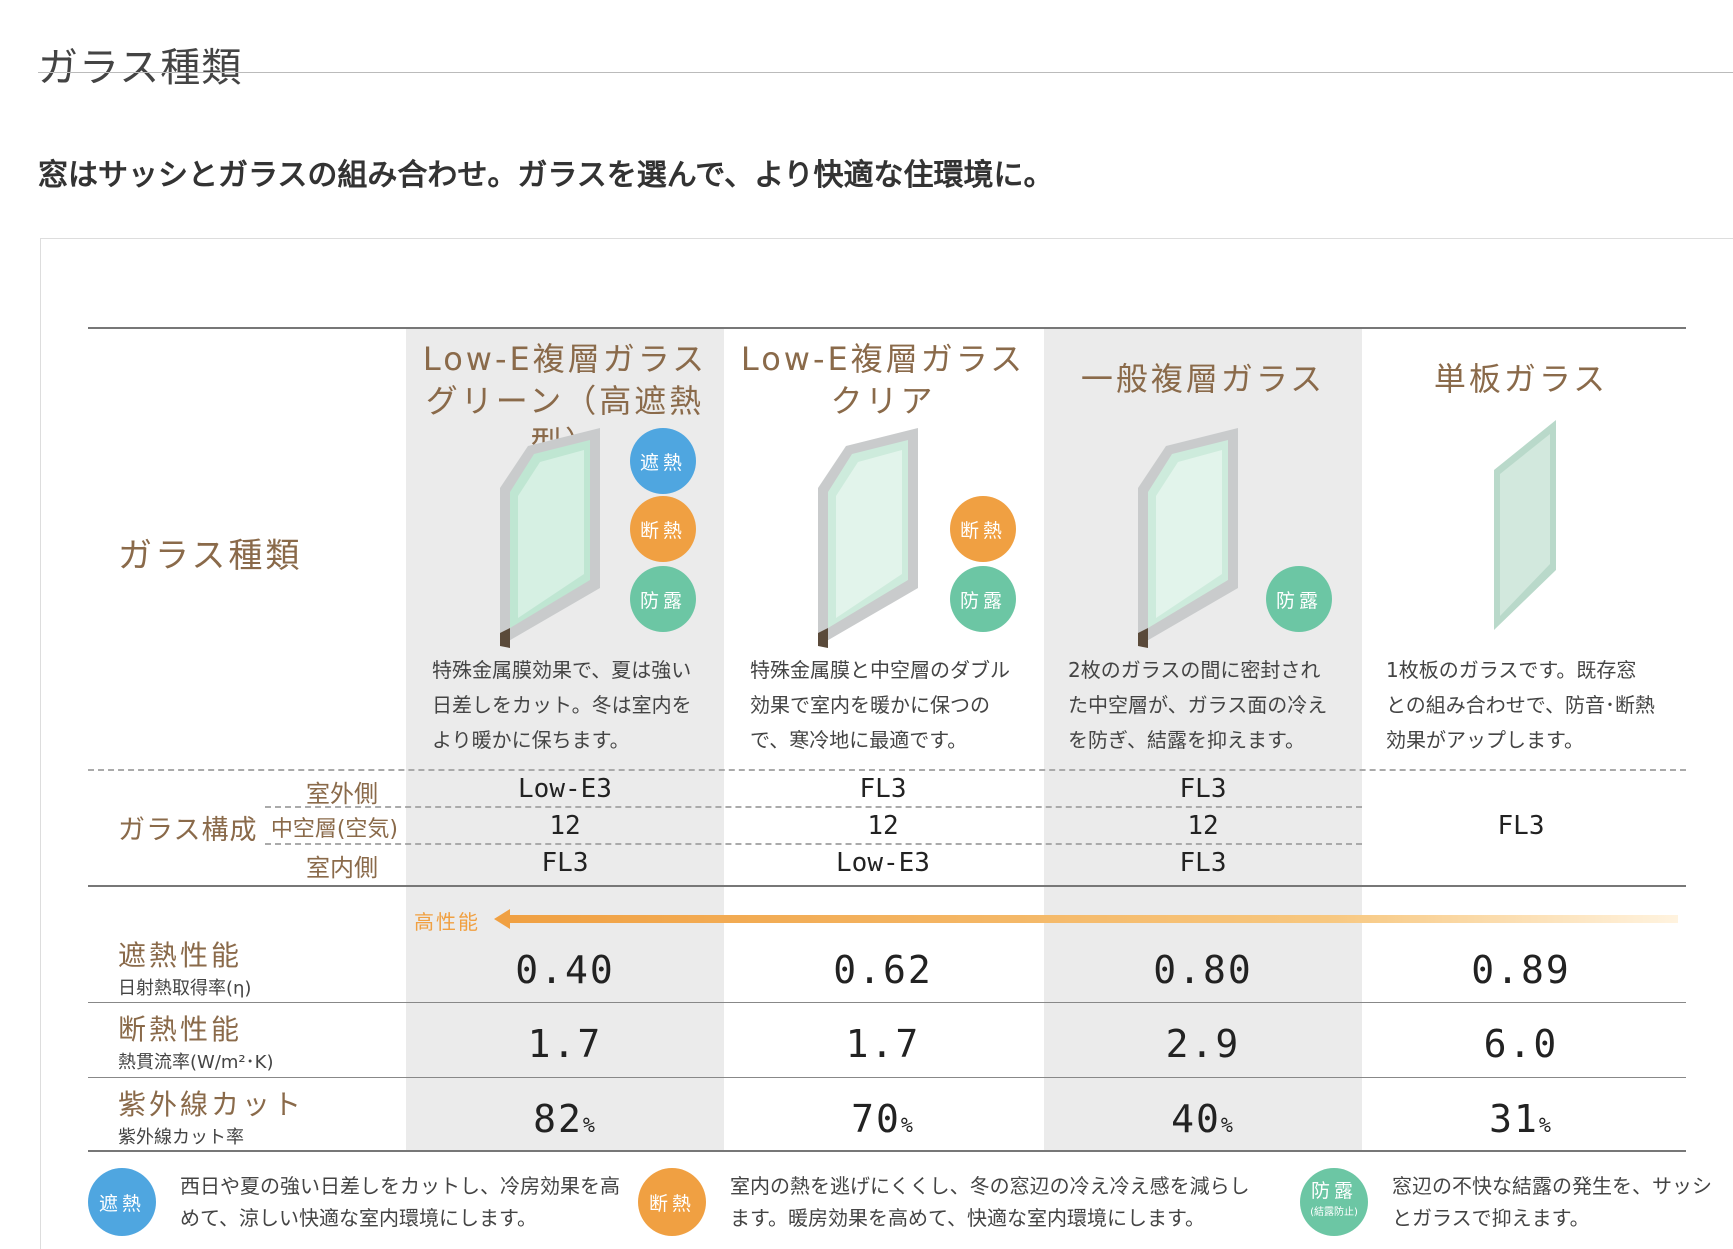 The width and height of the screenshot is (1733, 1249). I want to click on metric-uv-sub: 紫外線カット率, so click(181, 1137).